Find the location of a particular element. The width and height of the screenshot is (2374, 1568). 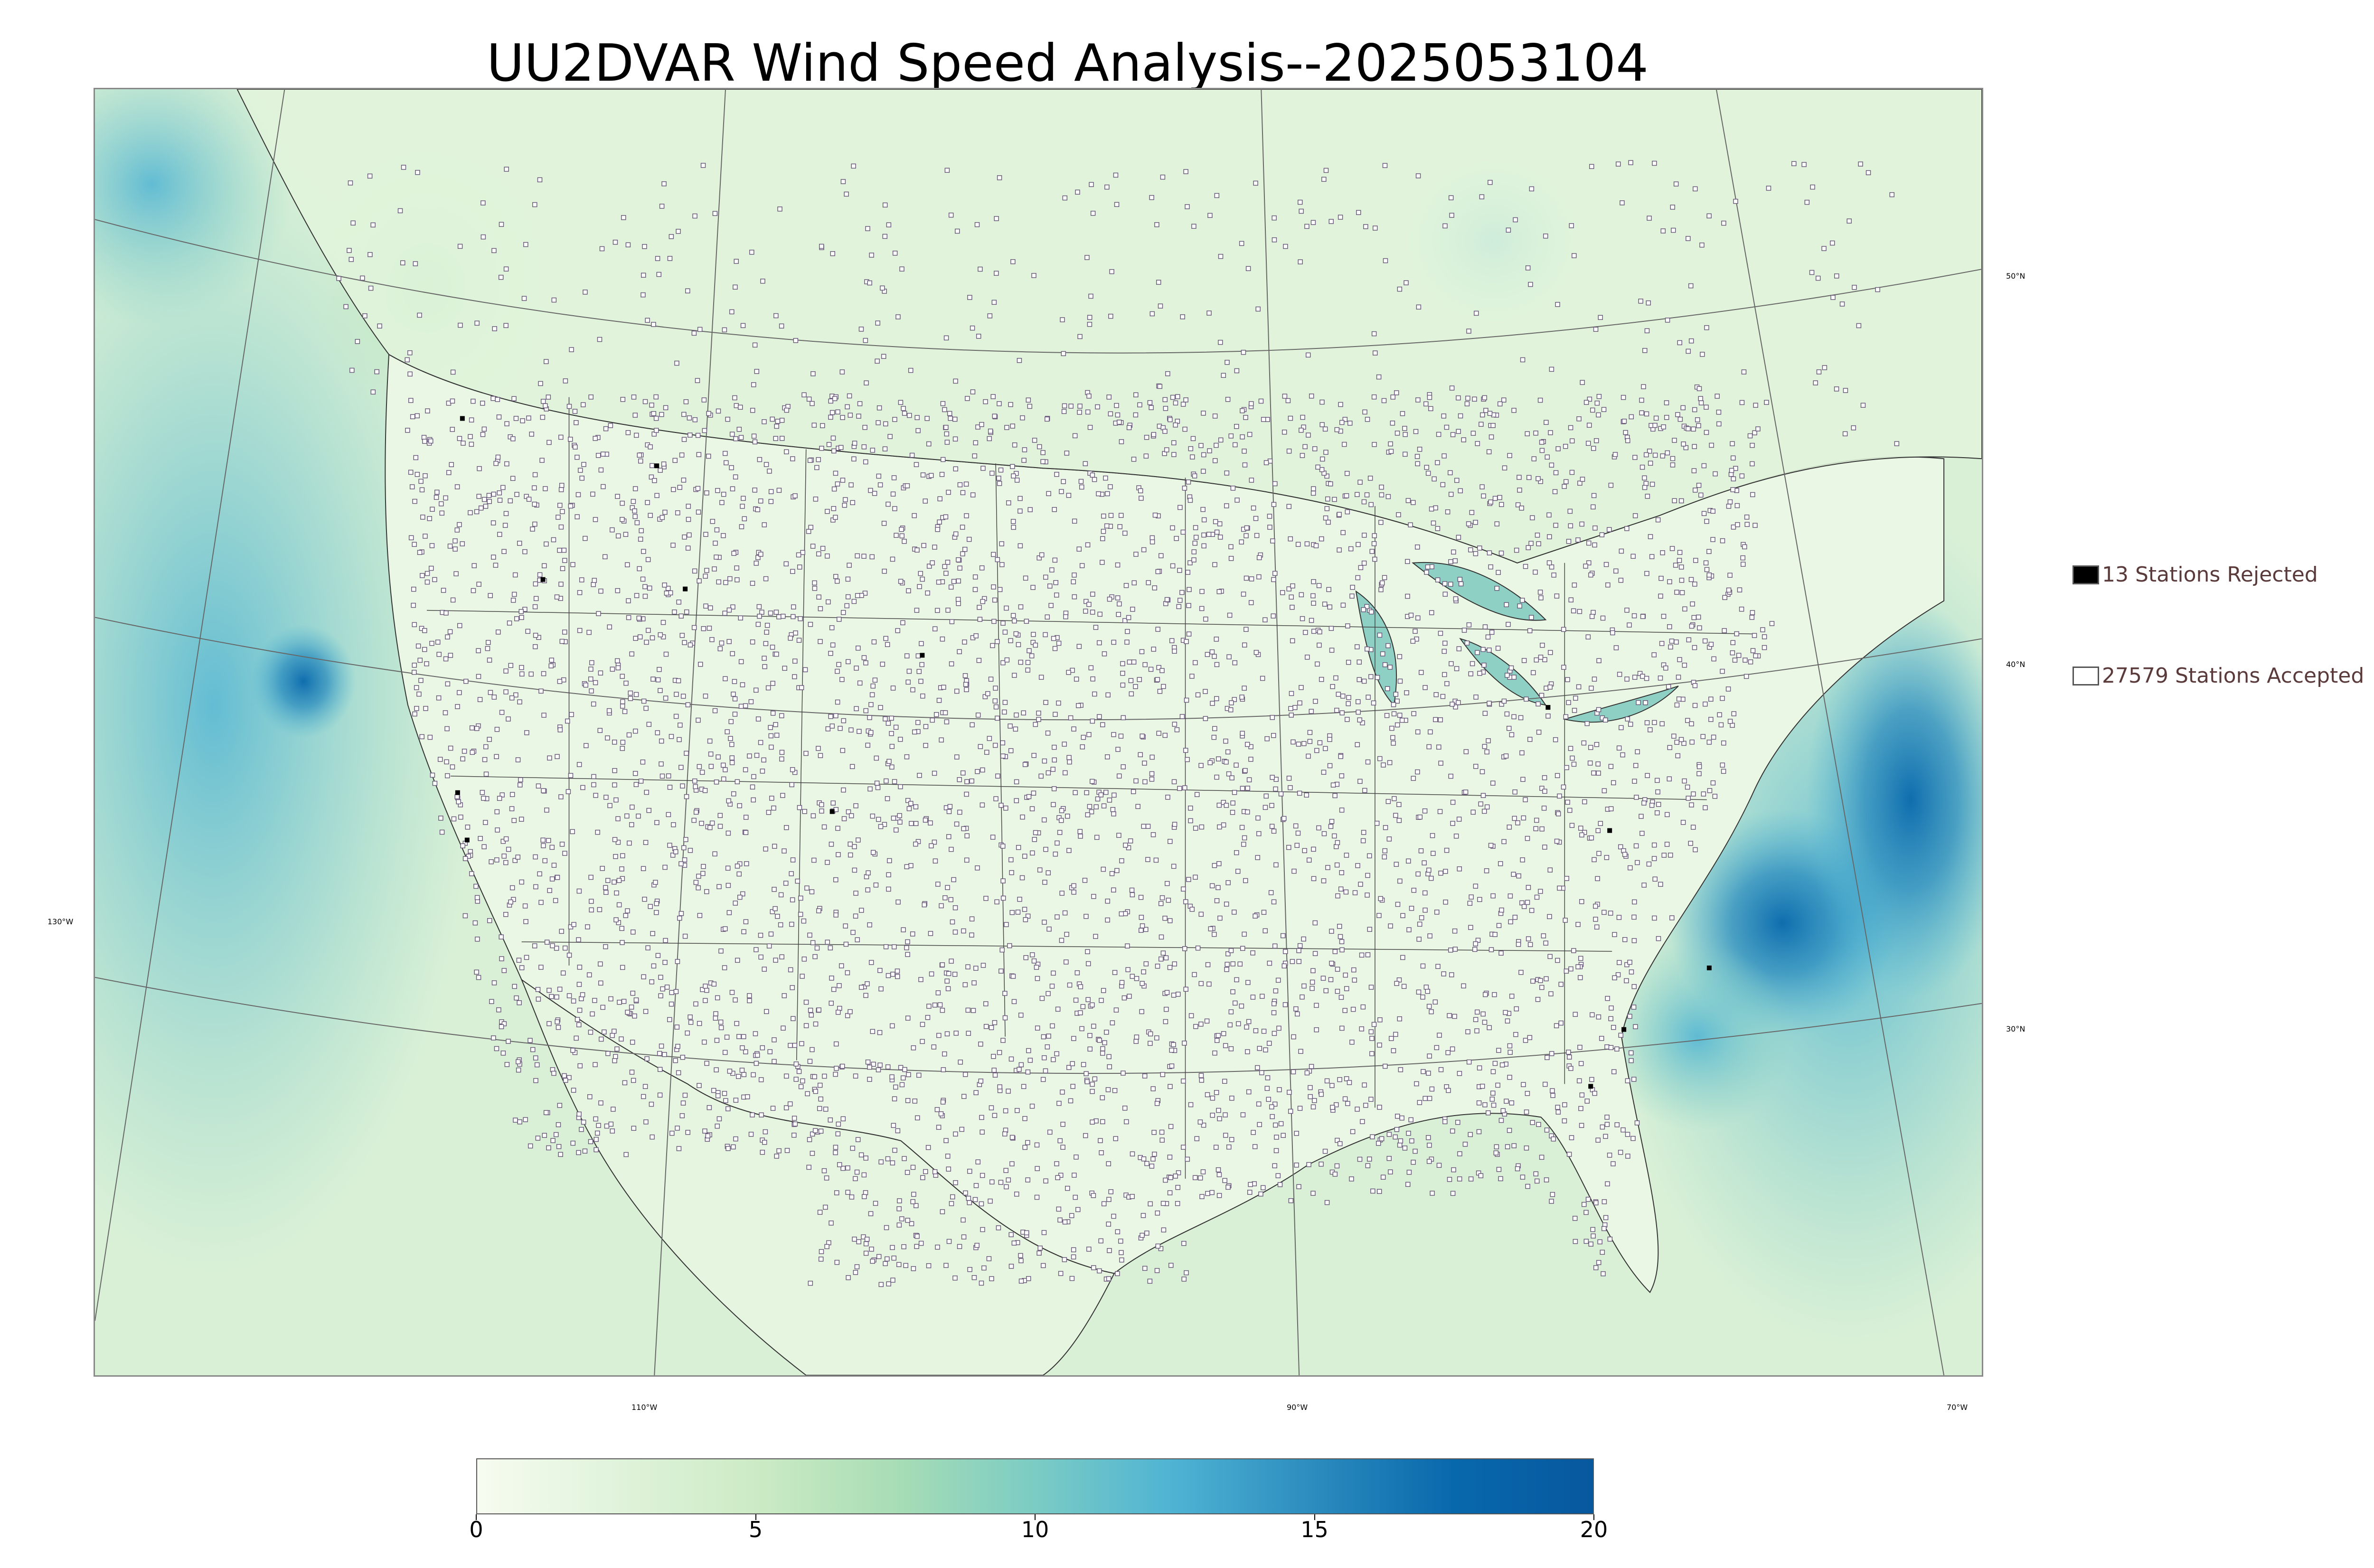

station-rejected-marker is located at coordinates (1624, 1030).